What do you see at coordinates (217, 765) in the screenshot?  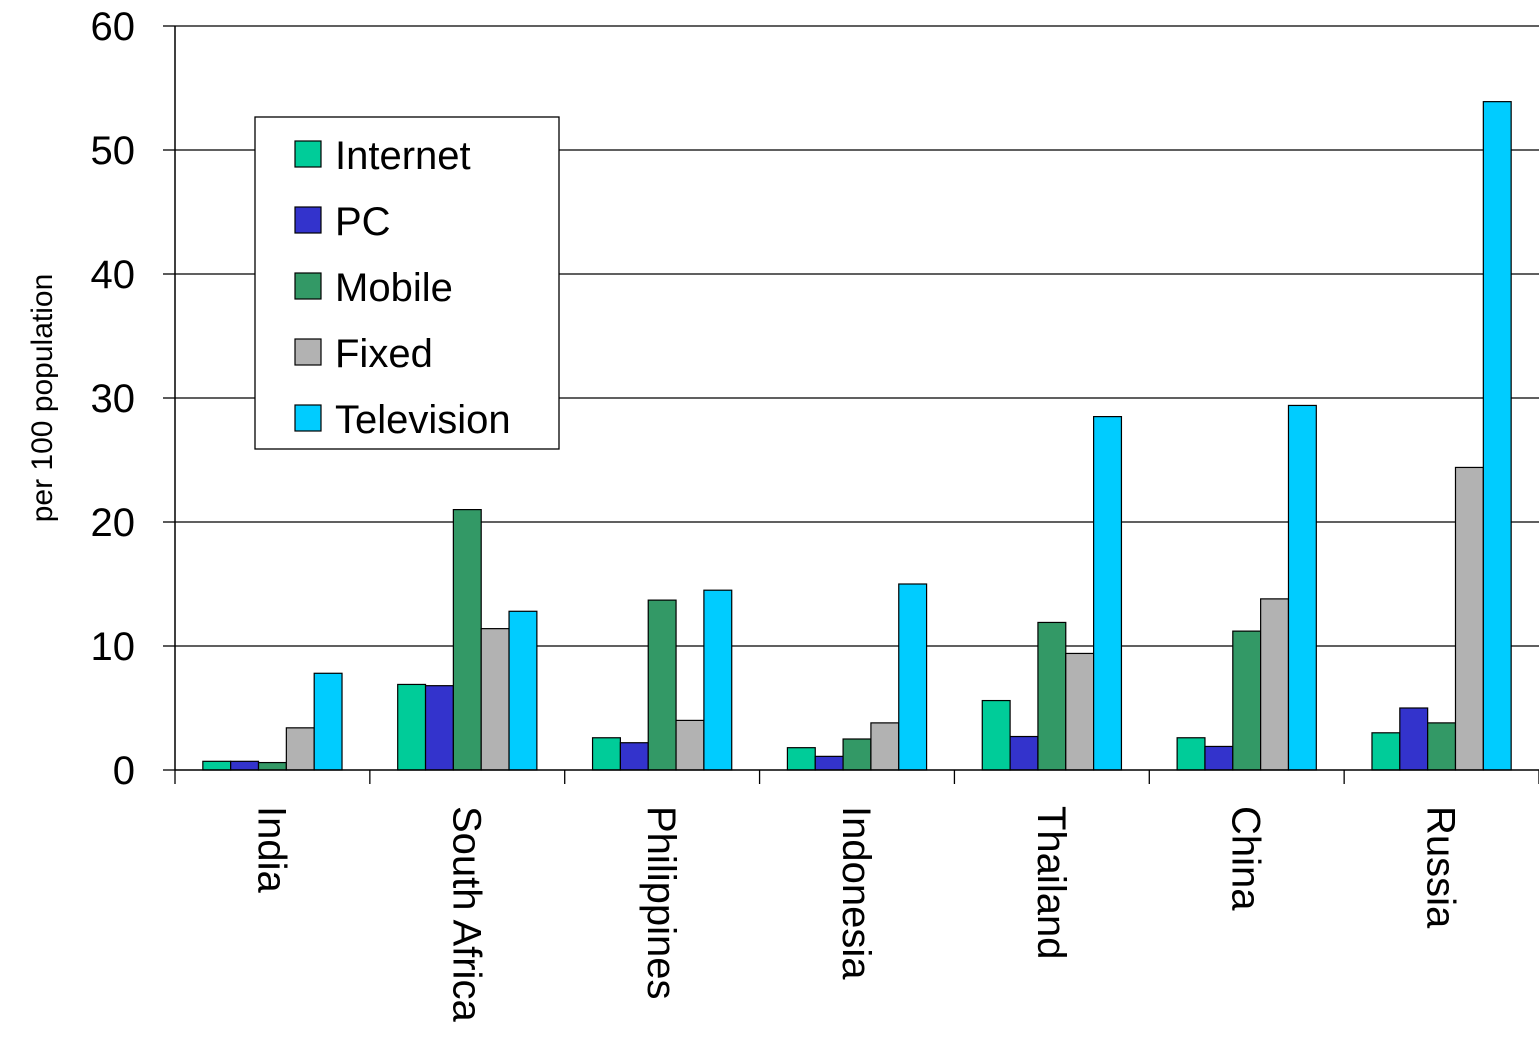 I see `bar-internet-india` at bounding box center [217, 765].